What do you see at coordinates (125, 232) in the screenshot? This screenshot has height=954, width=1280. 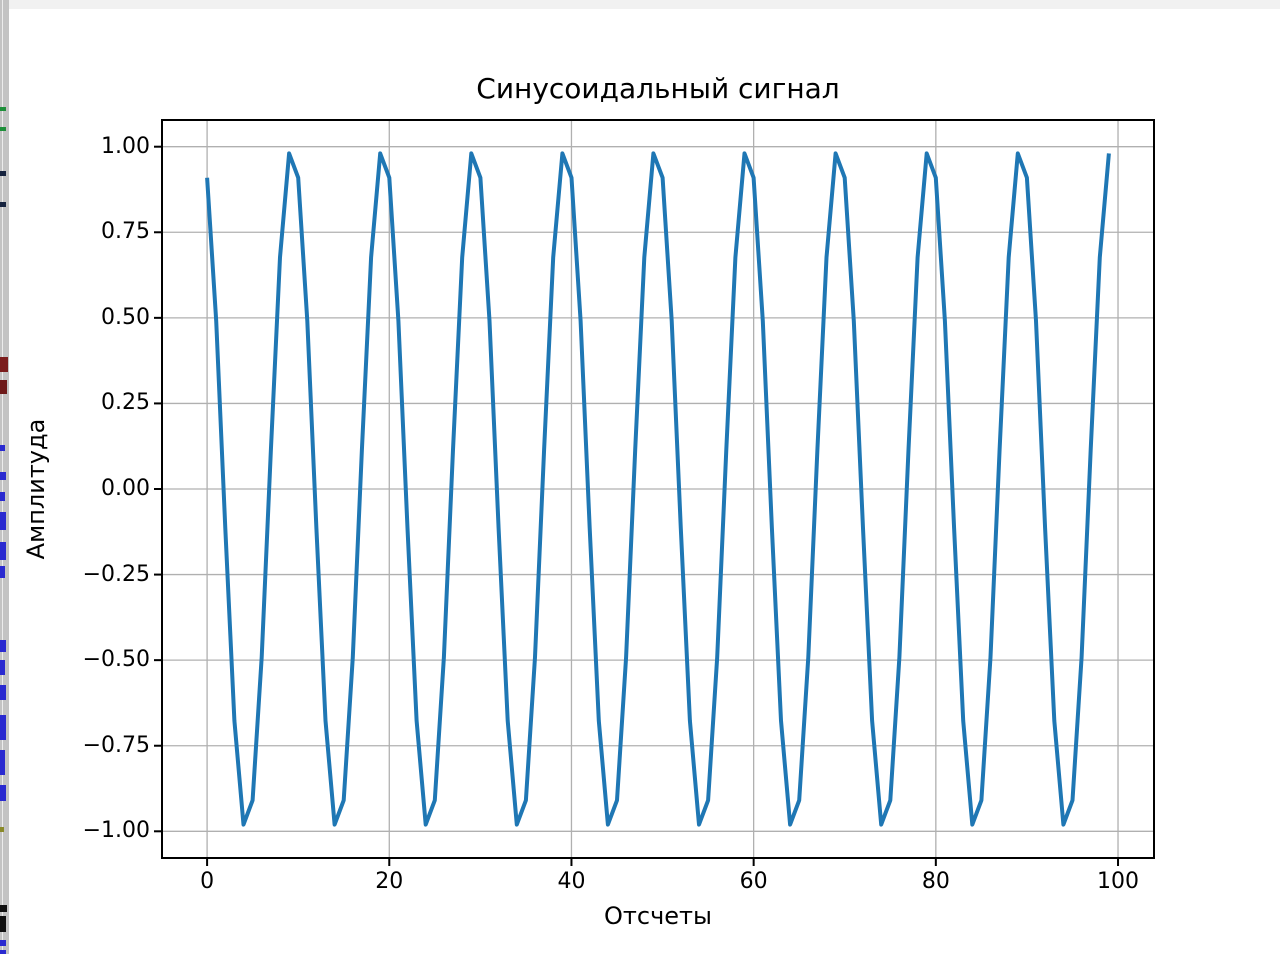 I see `y-tick-label: 0.75` at bounding box center [125, 232].